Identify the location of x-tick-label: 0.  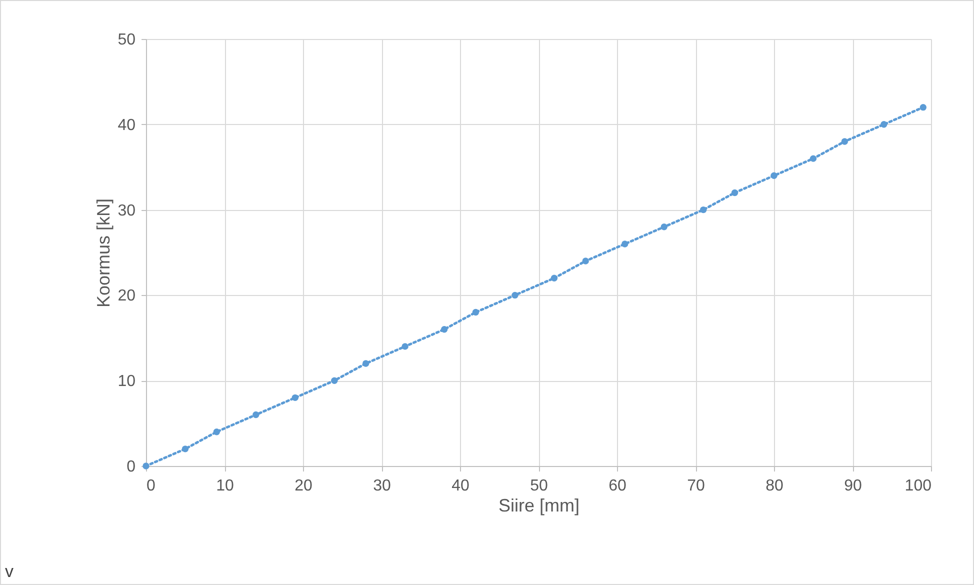
(151, 486).